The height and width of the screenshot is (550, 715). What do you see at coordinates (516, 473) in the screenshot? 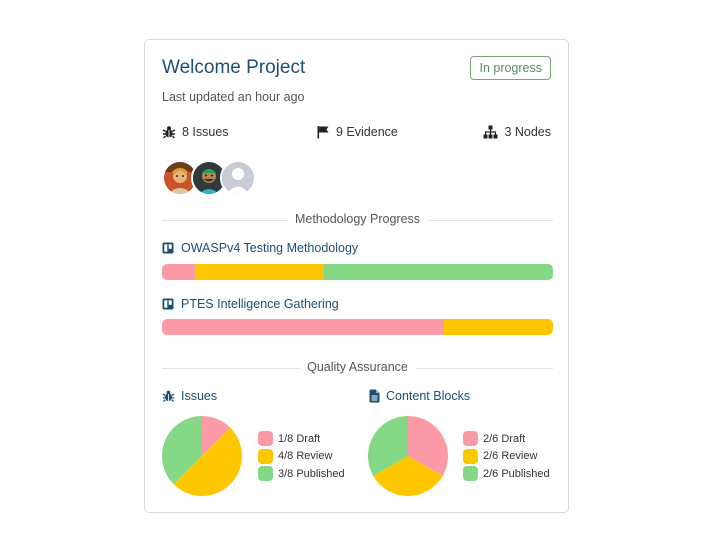
I see `legend-label: 2/6 Published` at bounding box center [516, 473].